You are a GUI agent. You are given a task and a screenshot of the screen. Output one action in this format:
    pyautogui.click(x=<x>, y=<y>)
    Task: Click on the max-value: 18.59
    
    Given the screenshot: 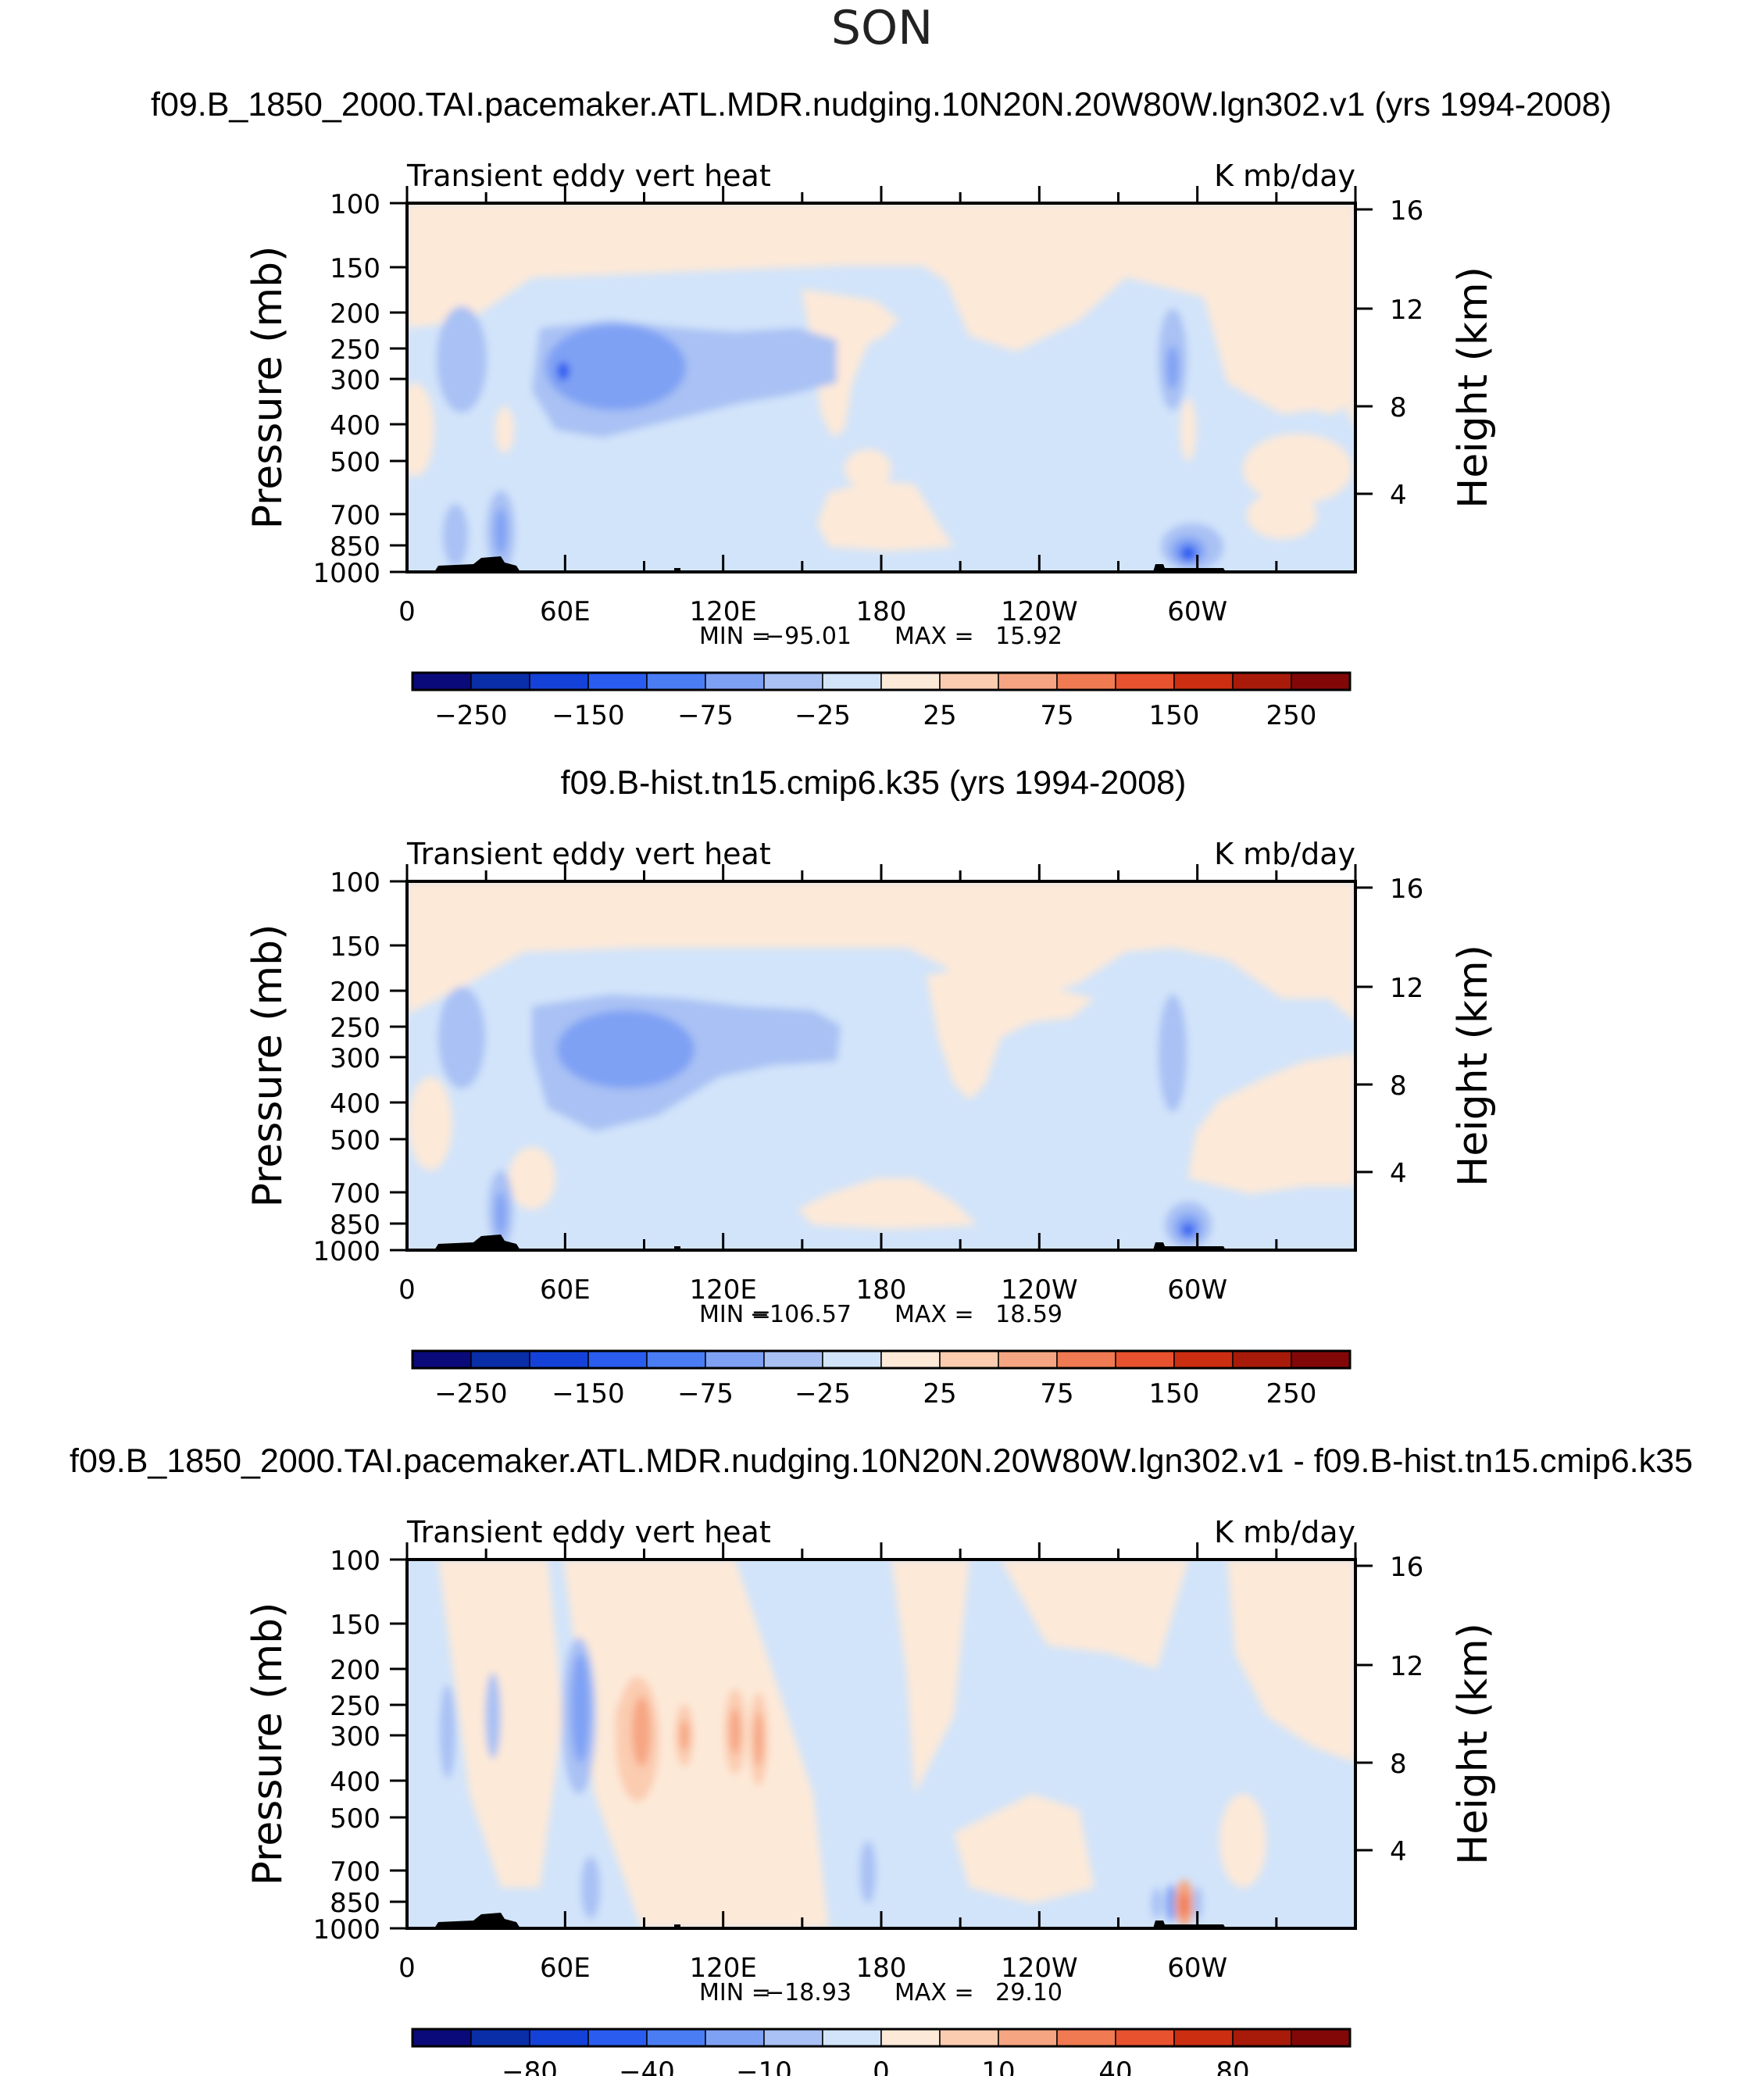 What is the action you would take?
    pyautogui.click(x=1029, y=1314)
    